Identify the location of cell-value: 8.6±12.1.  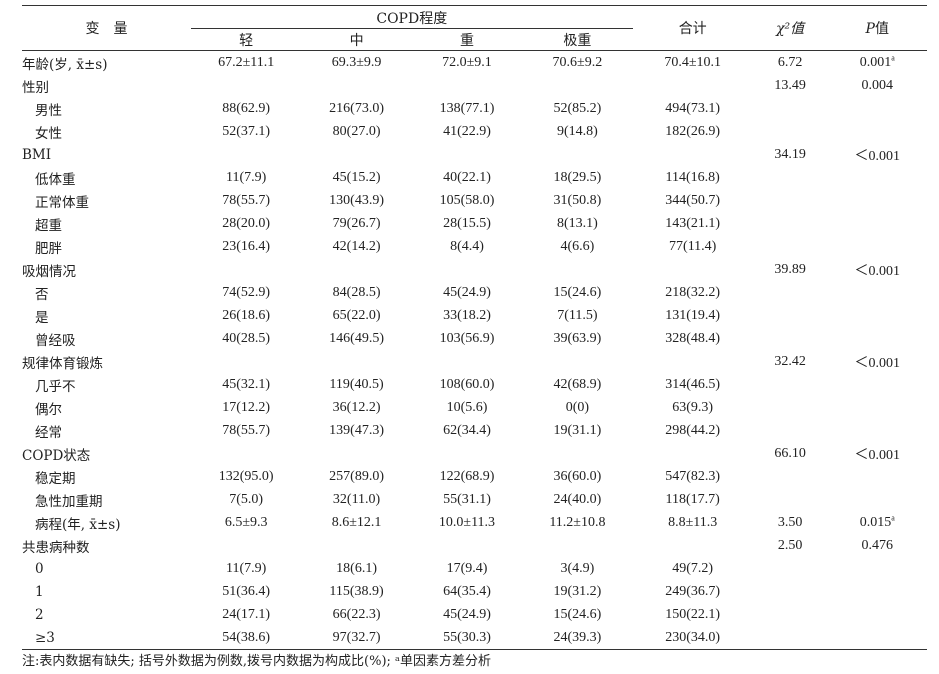
(356, 522).